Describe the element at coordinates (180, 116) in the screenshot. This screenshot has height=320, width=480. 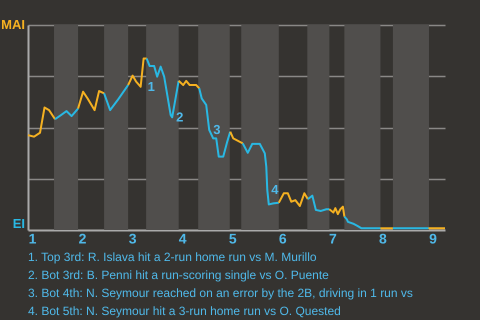
I see `annotation: 2` at that location.